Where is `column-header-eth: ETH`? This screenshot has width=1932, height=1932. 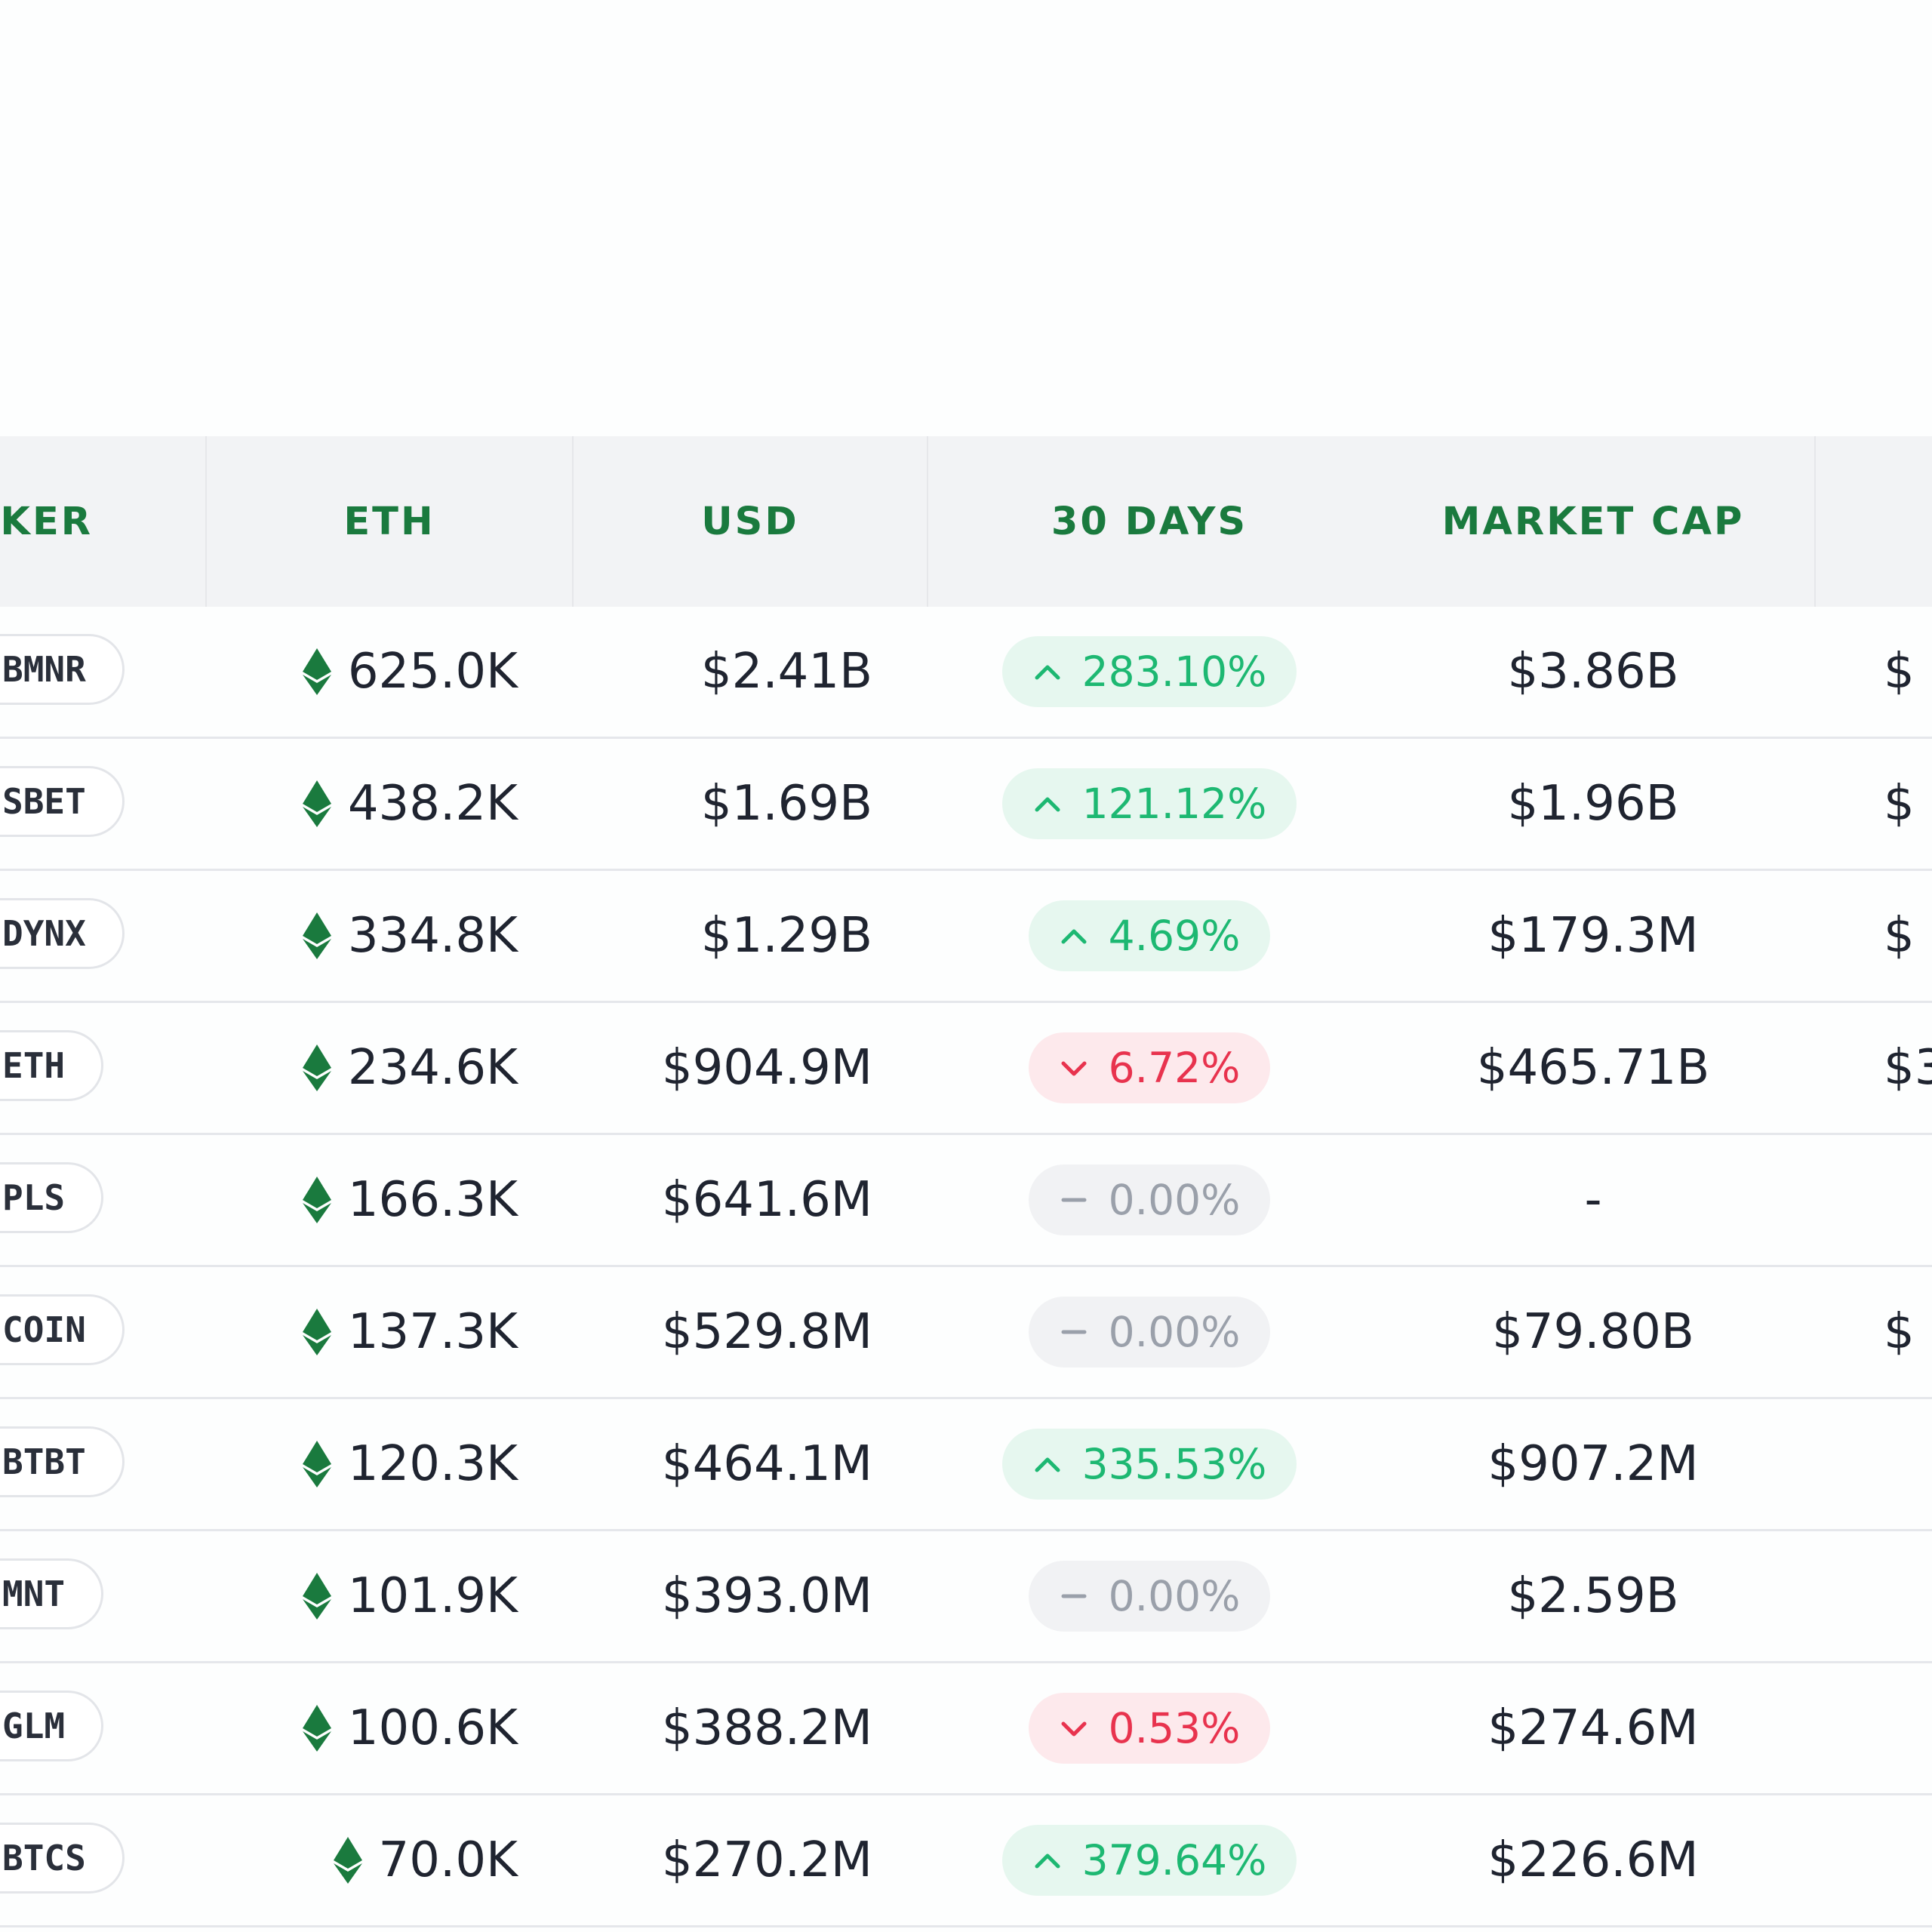 column-header-eth: ETH is located at coordinates (389, 521).